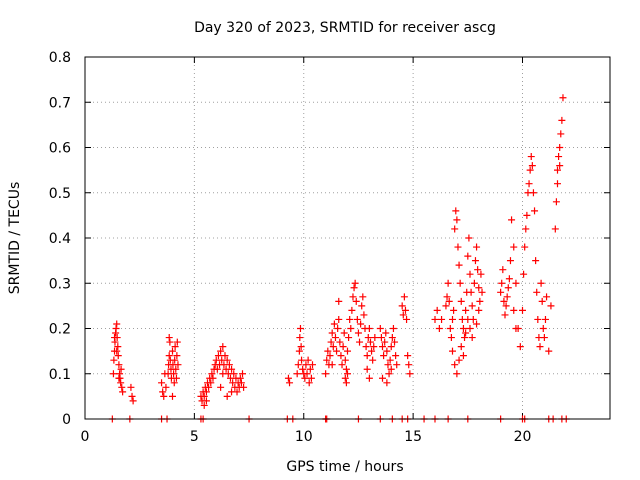  What do you see at coordinates (85, 437) in the screenshot?
I see `x-tick-label: 0` at bounding box center [85, 437].